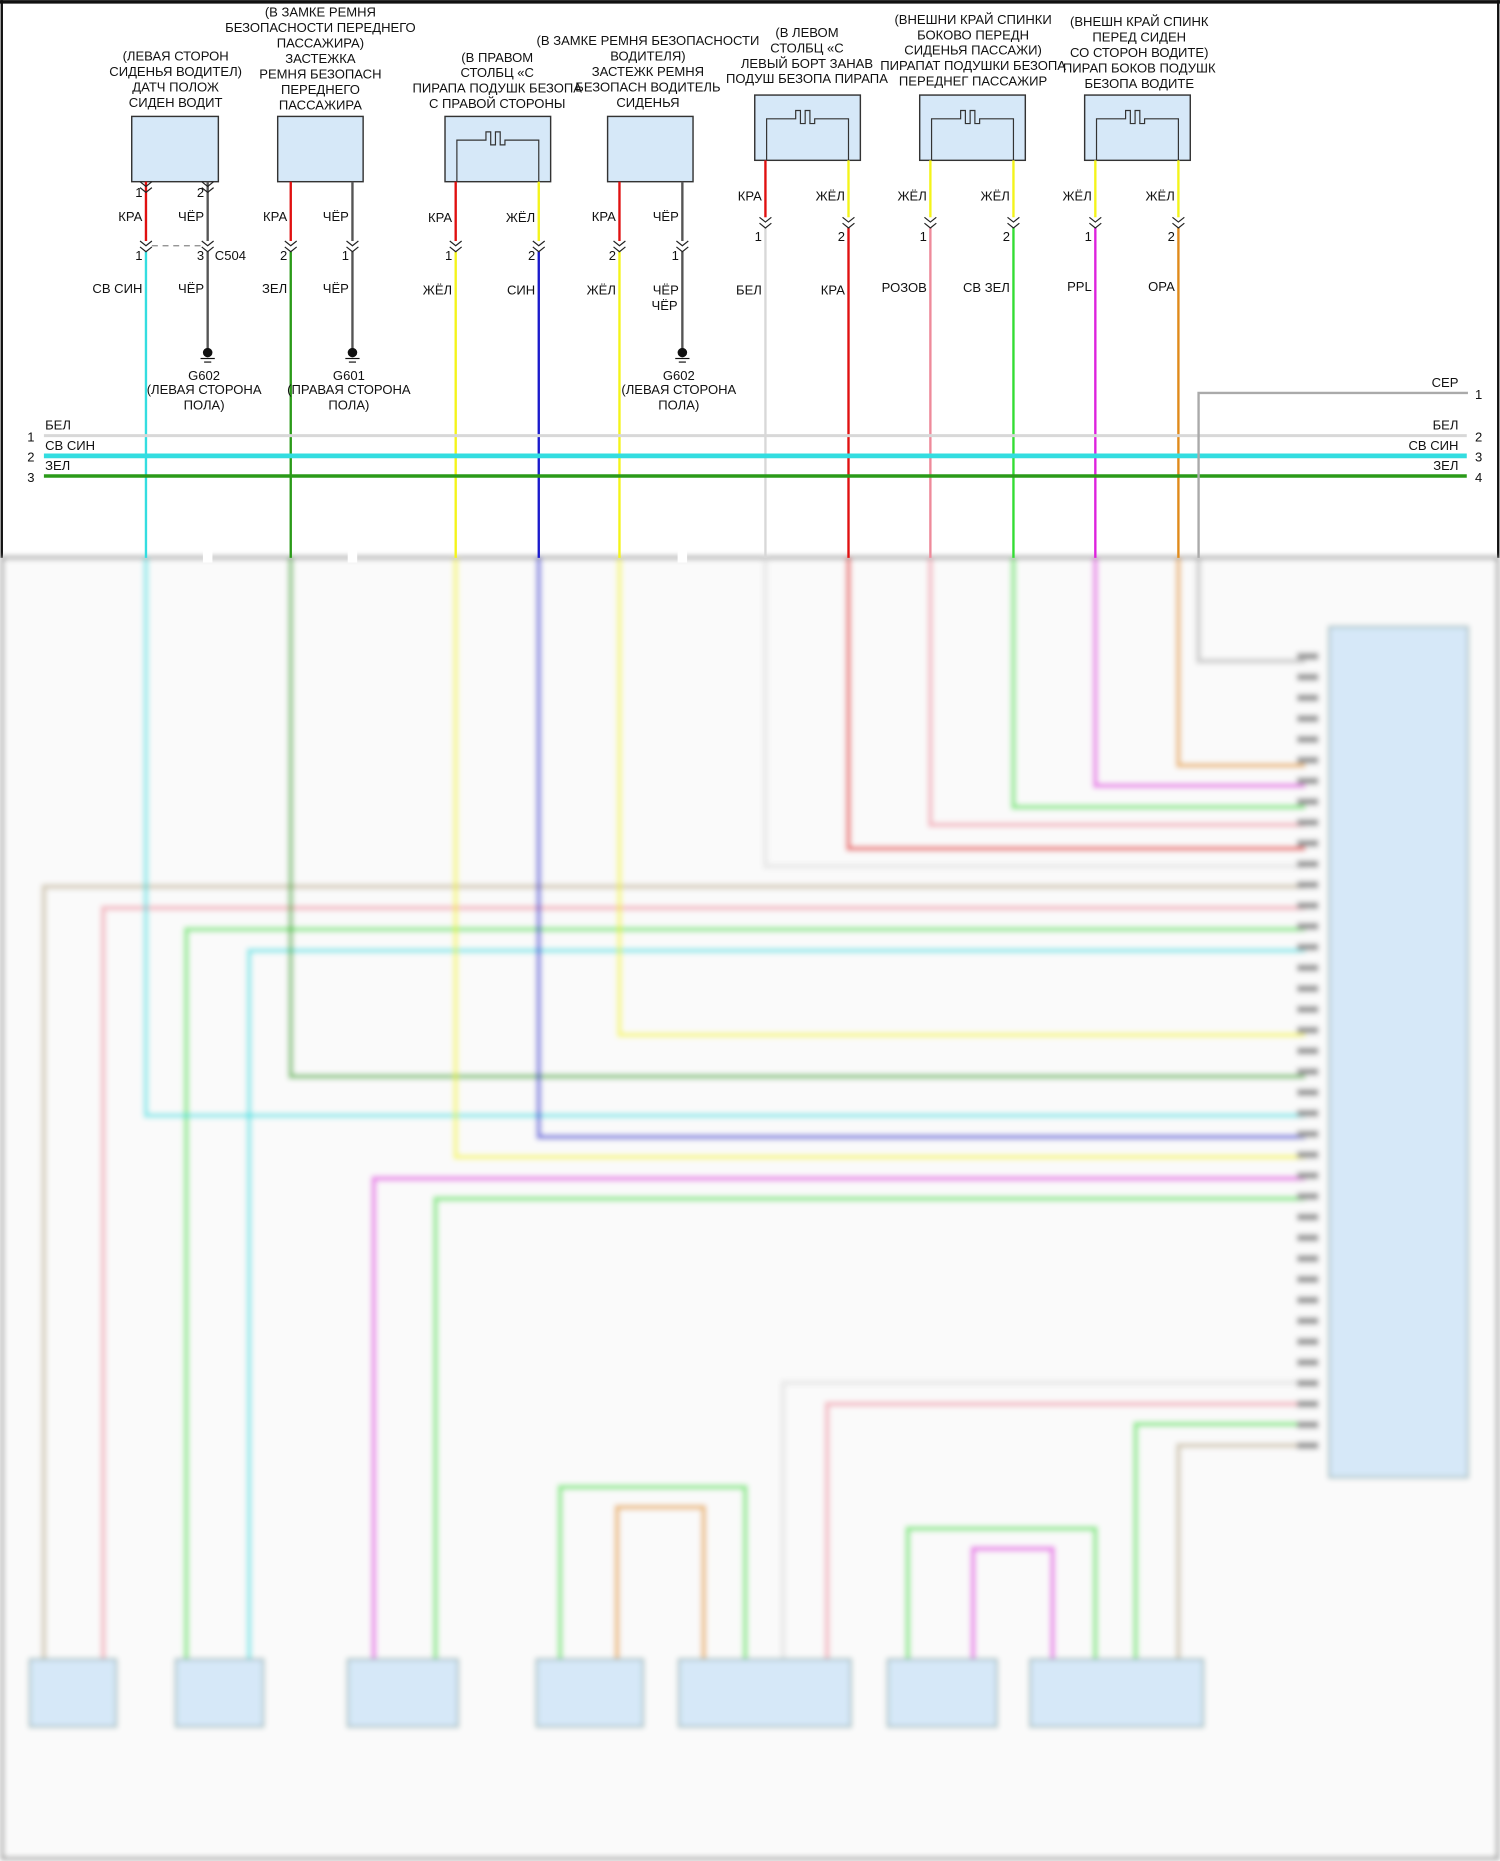  Describe the element at coordinates (200, 255) in the screenshot. I see `pin-number: 3` at that location.